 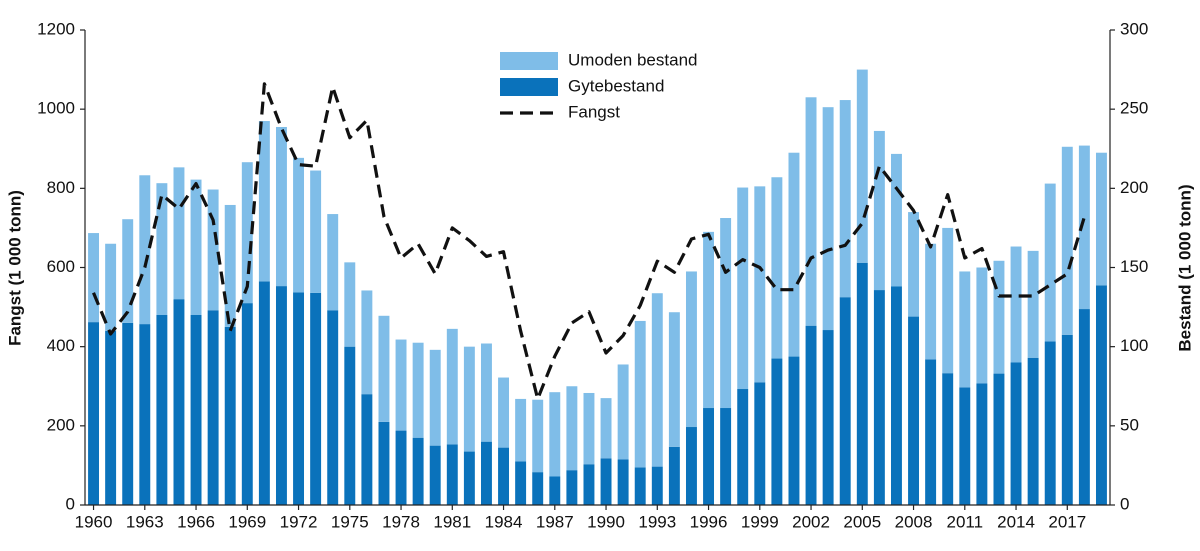 What do you see at coordinates (1129, 424) in the screenshot?
I see `y2-tick-label: 50` at bounding box center [1129, 424].